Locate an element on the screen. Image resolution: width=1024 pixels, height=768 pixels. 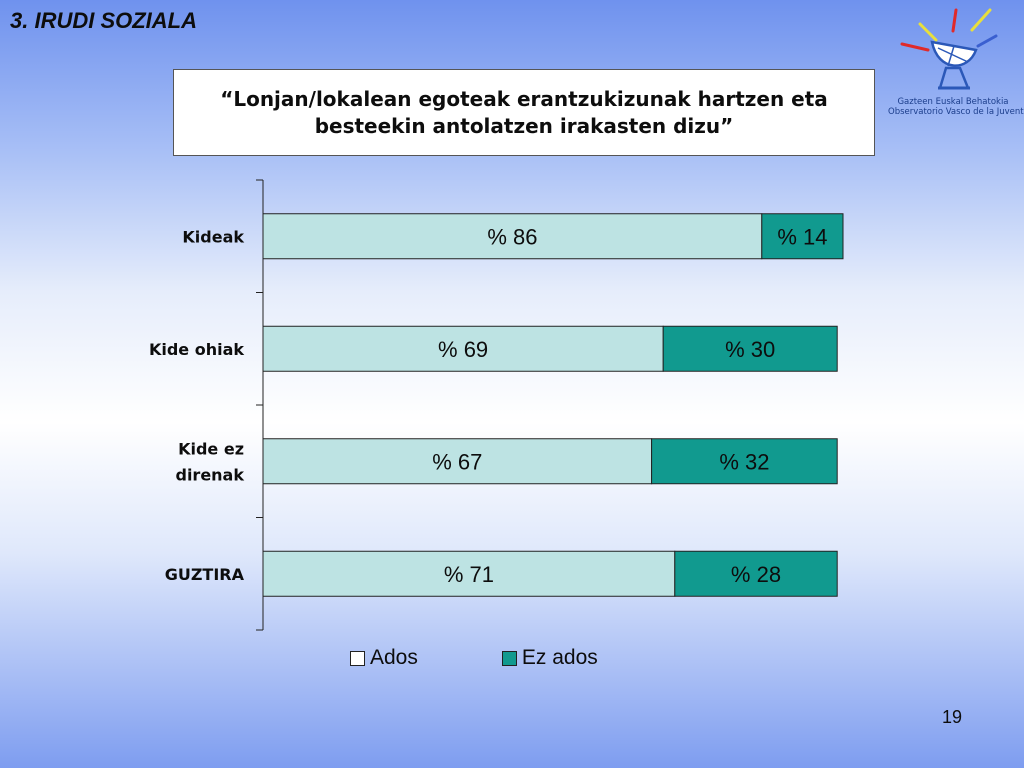
legend-swatch-ados is located at coordinates (357, 658).